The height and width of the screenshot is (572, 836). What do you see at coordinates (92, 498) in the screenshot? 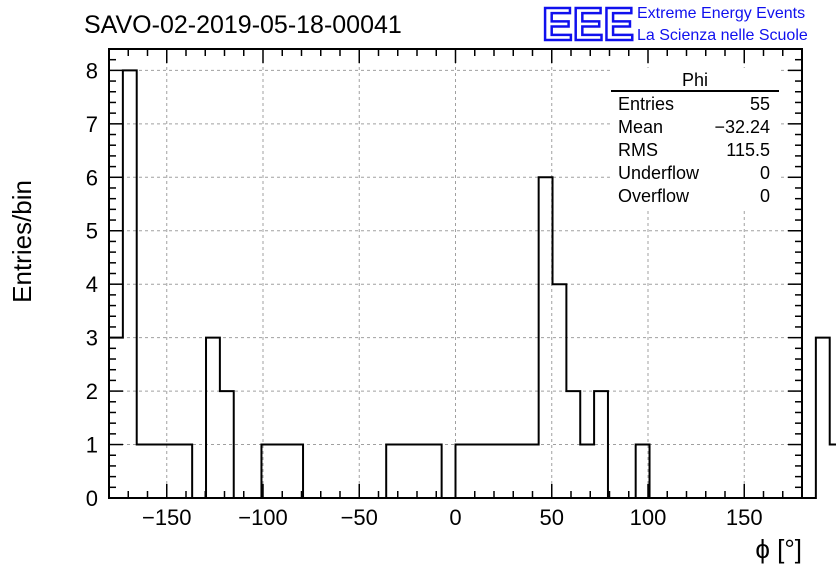
I see `y-tick-label-0: 0` at bounding box center [92, 498].